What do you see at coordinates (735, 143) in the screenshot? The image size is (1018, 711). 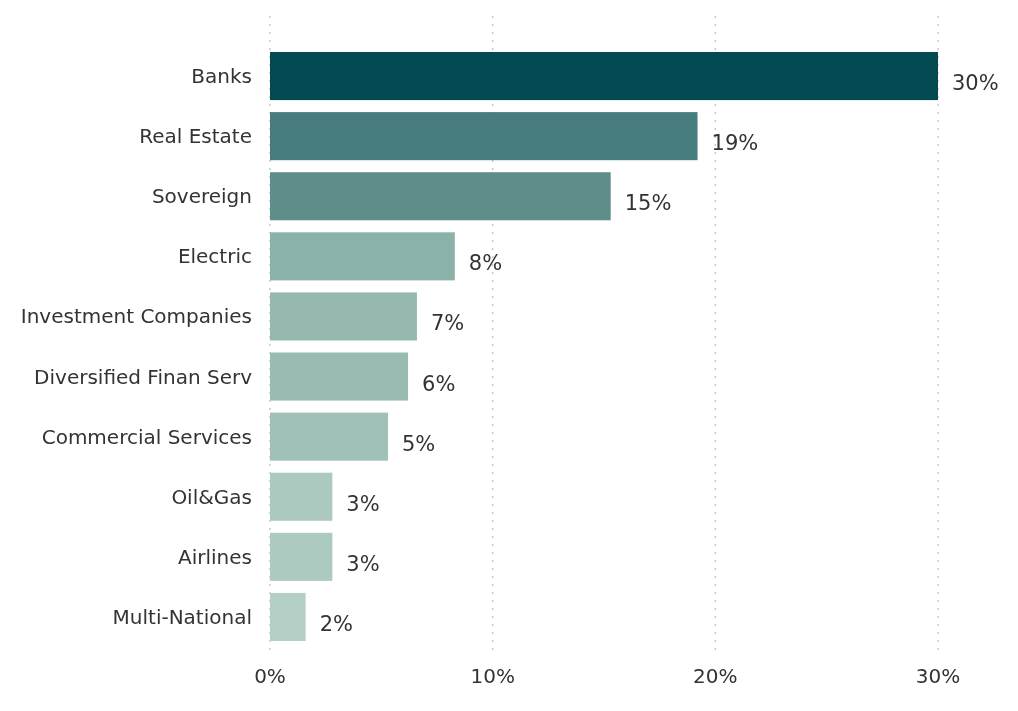 I see `data-label: 19%` at bounding box center [735, 143].